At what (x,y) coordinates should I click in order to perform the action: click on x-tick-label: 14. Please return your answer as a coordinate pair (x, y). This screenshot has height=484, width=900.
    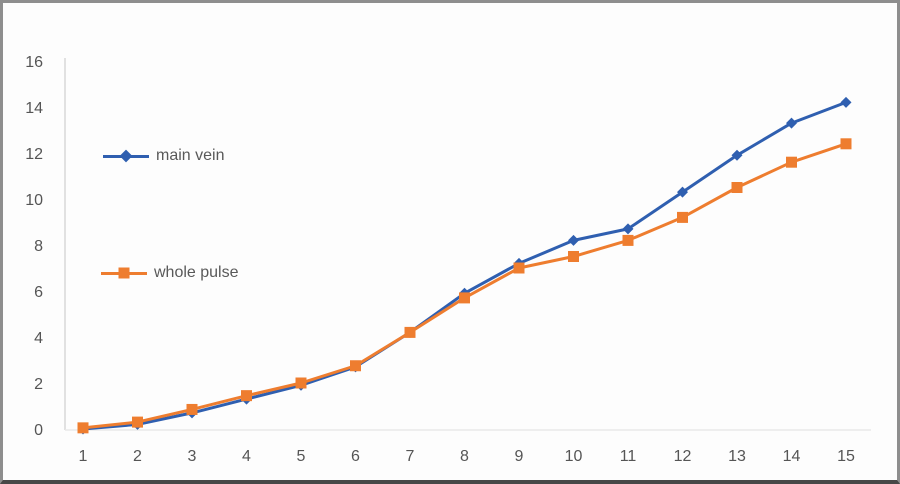
    Looking at the image, I should click on (792, 456).